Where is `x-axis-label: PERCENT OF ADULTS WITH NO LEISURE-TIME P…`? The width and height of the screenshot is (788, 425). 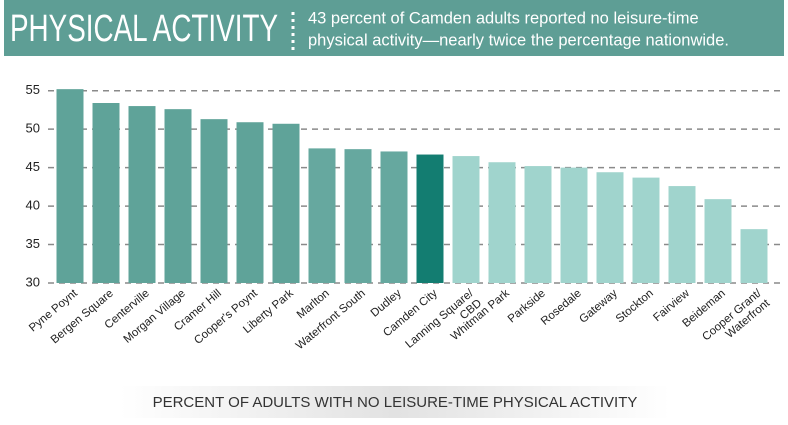 x-axis-label: PERCENT OF ADULTS WITH NO LEISURE-TIME P… is located at coordinates (395, 402).